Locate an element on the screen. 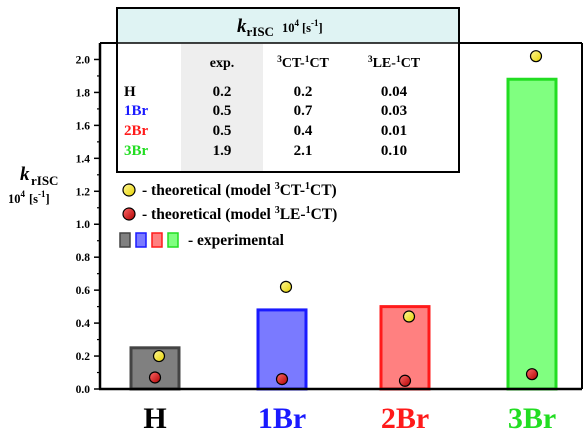 The height and width of the screenshot is (437, 584). table-cell-2br-2: 0.01 is located at coordinates (394, 131).